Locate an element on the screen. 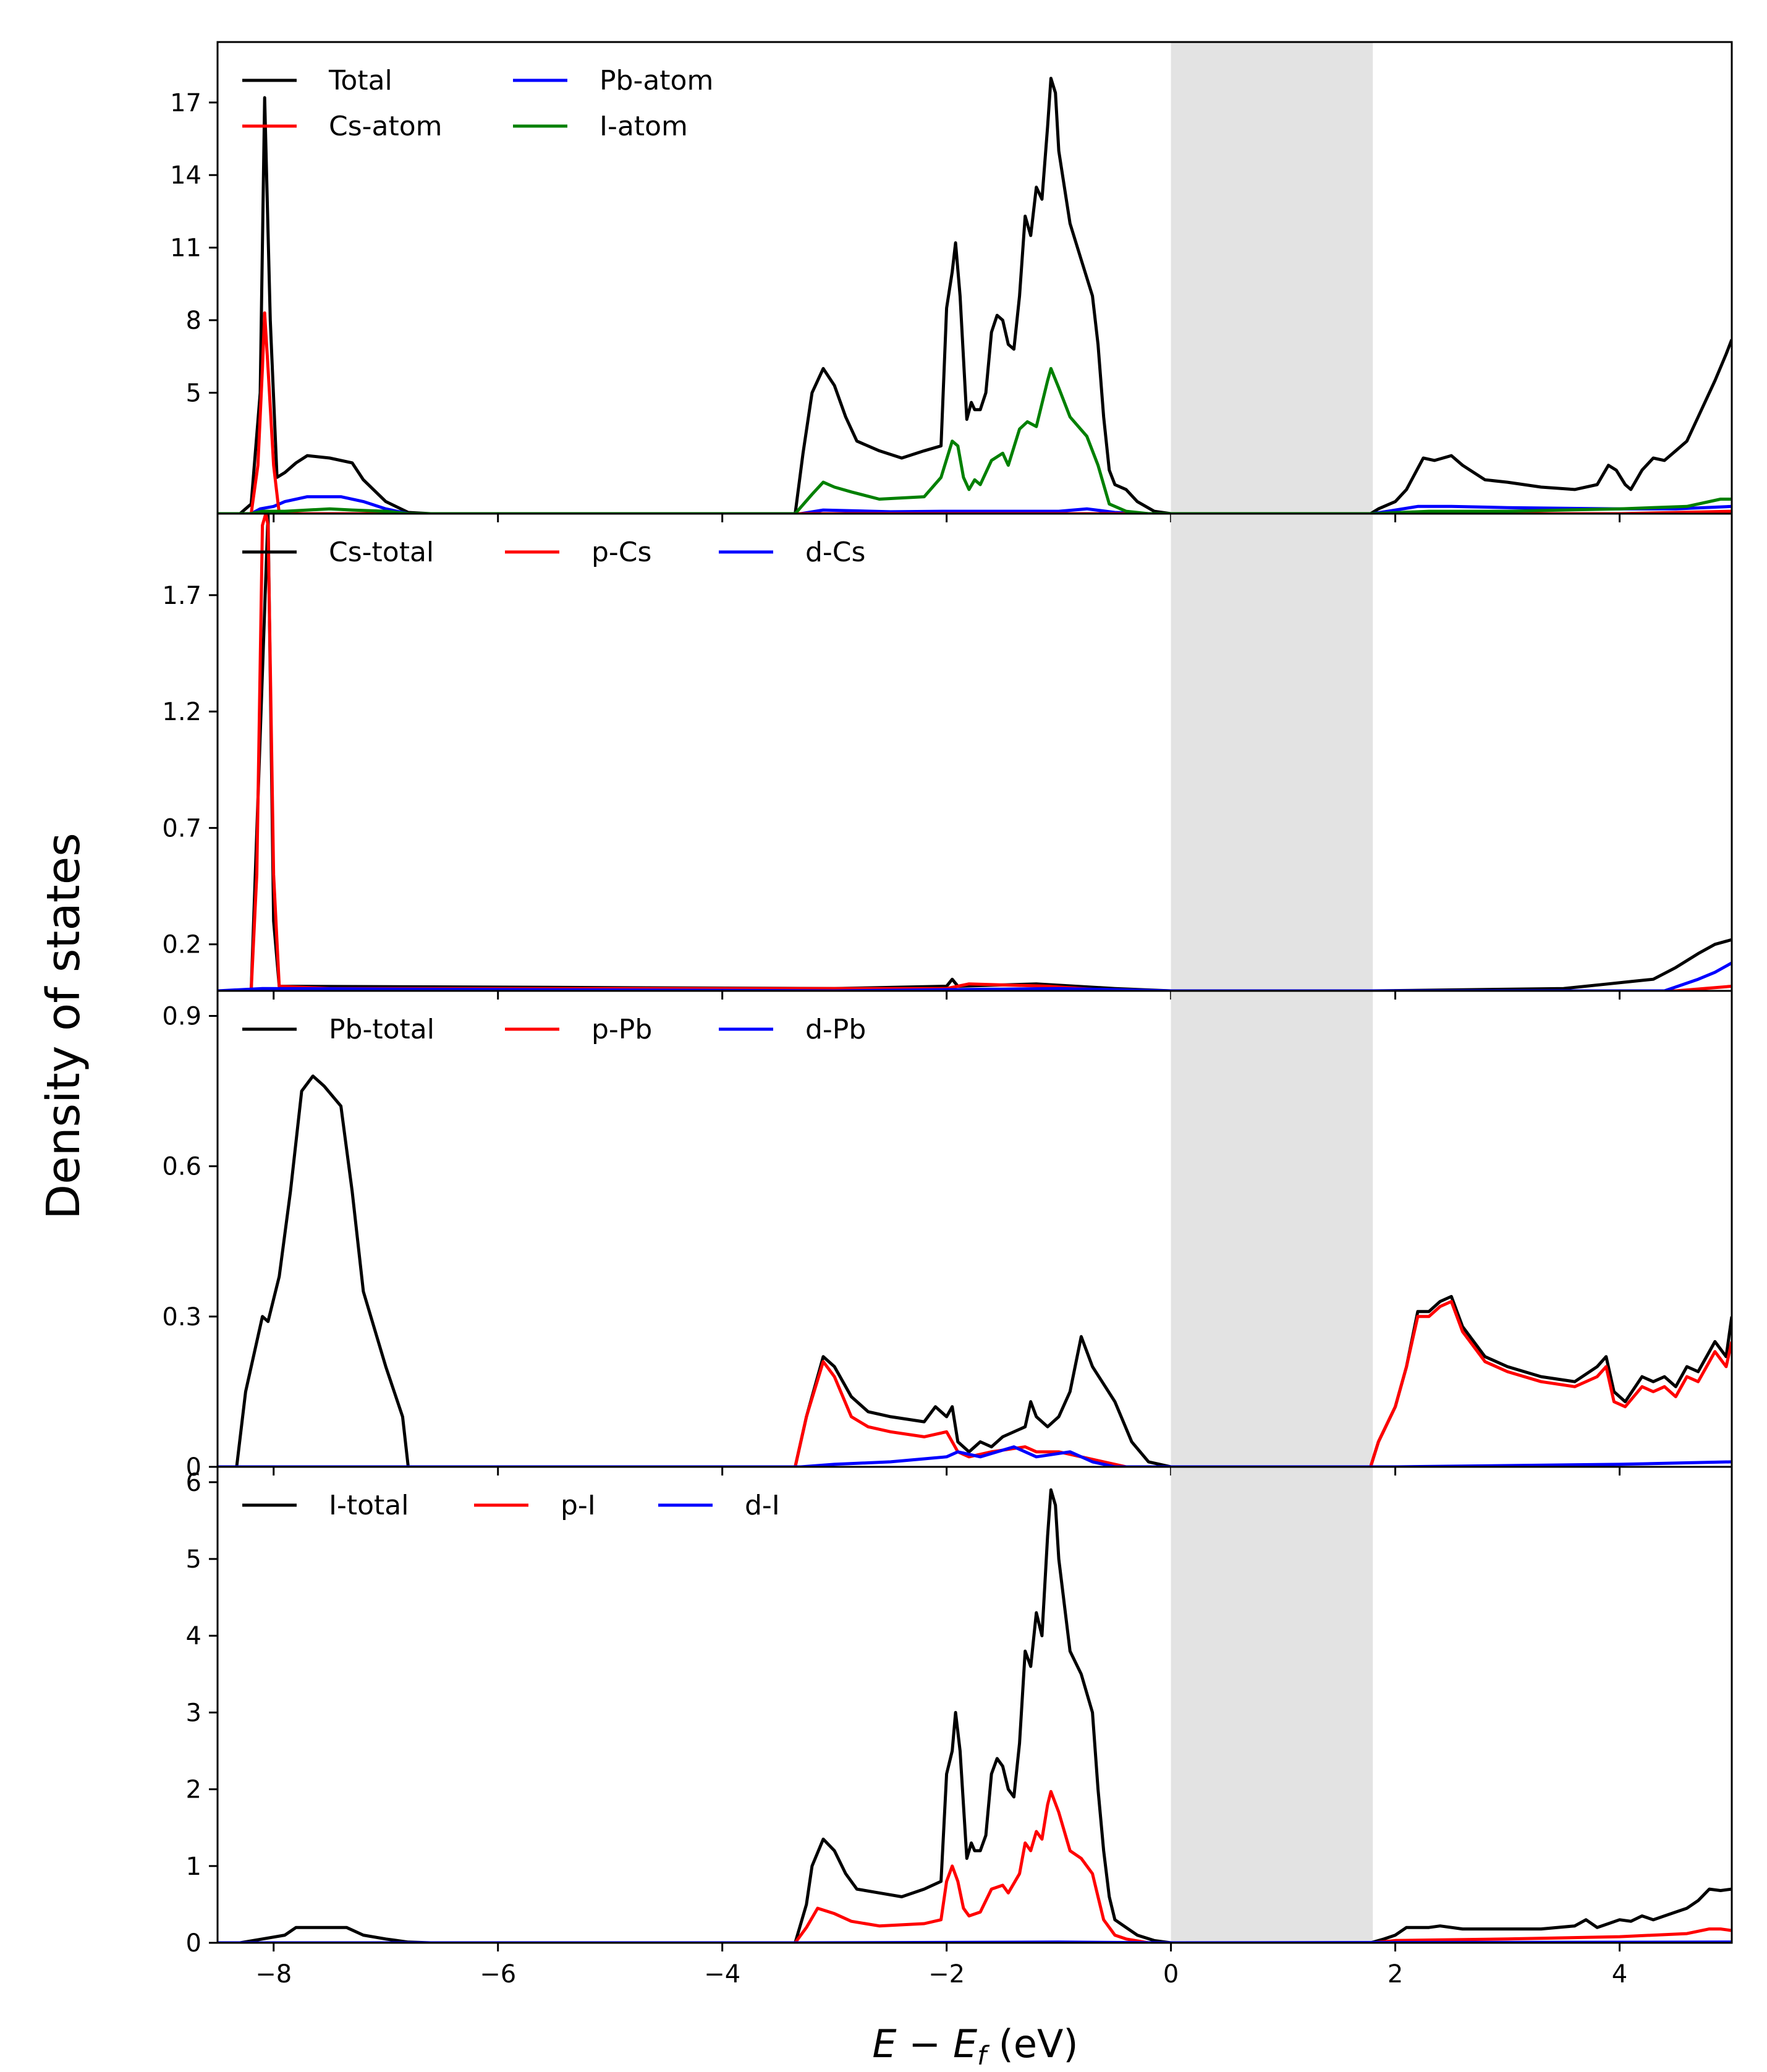 This screenshot has width=1767, height=2072. x-axis-title-e2: E is located at coordinates (966, 2043).